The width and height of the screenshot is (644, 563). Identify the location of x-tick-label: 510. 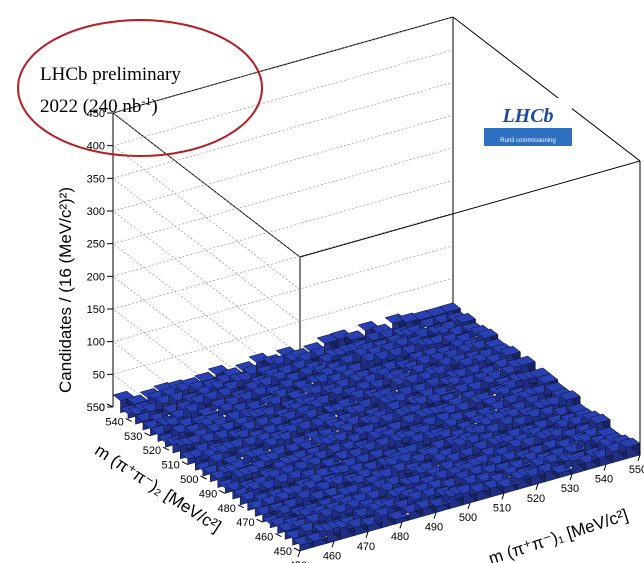
(502, 508).